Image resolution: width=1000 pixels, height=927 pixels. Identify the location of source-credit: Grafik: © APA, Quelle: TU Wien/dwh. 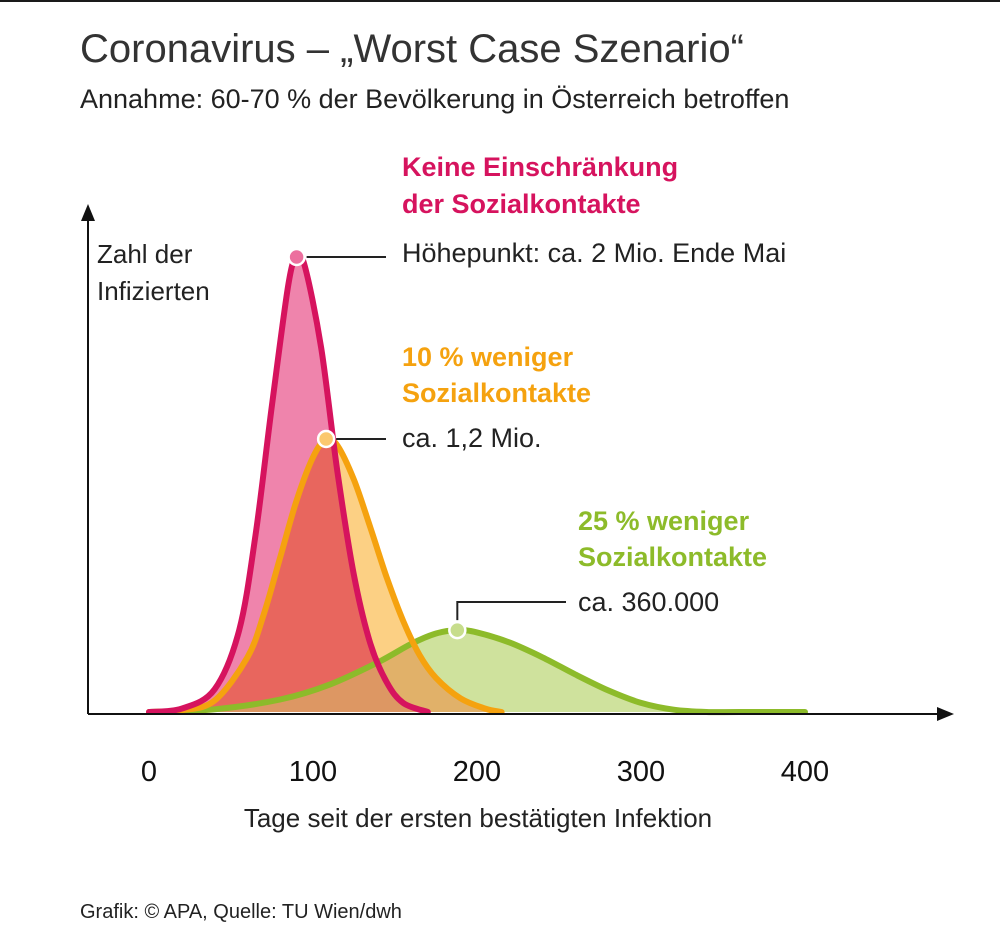
(241, 912).